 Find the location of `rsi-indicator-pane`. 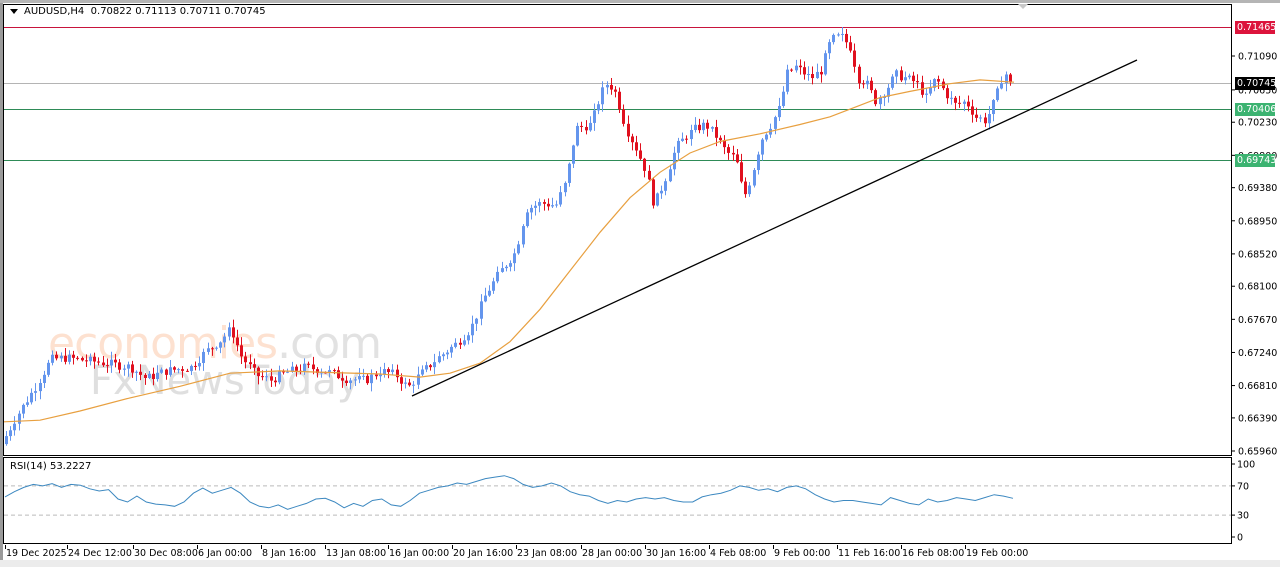

rsi-indicator-pane is located at coordinates (617, 500).